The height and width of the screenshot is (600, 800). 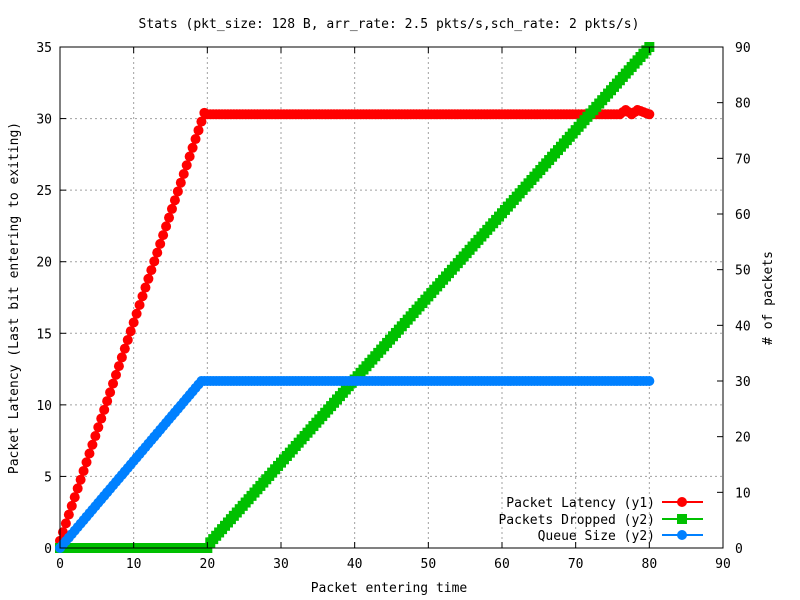 What do you see at coordinates (48, 549) in the screenshot?
I see `y-tick-label: 0` at bounding box center [48, 549].